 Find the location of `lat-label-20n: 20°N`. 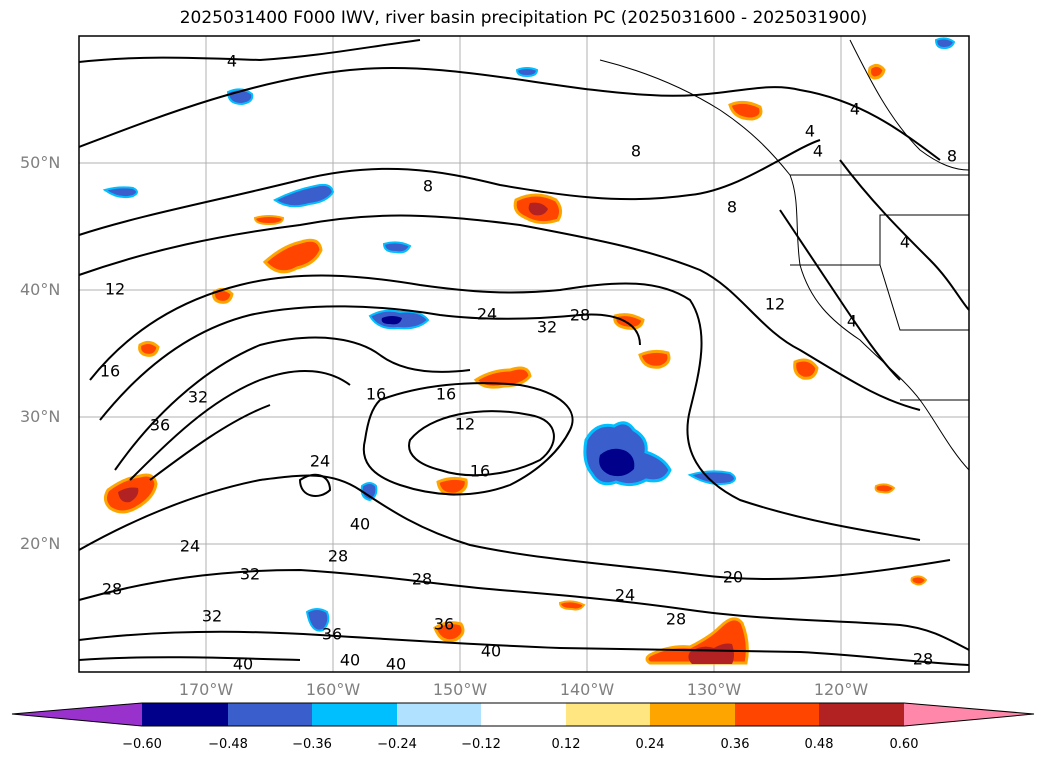

lat-label-20n: 20°N is located at coordinates (40, 543).